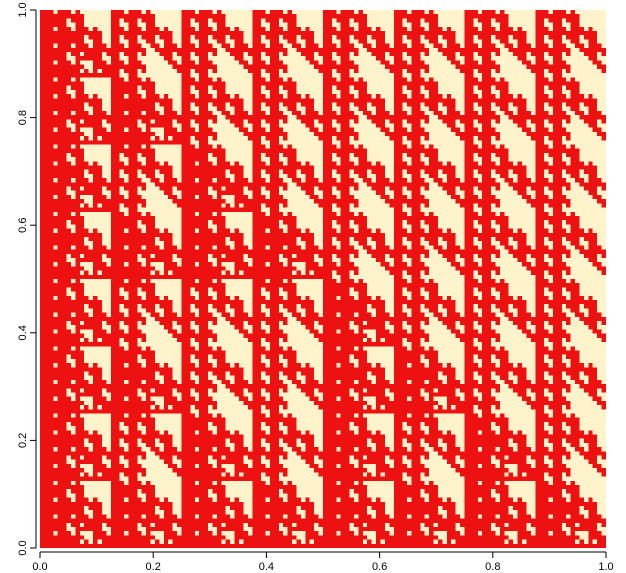 Image resolution: width=626 pixels, height=573 pixels. I want to click on x-tick-label: 0.2, so click(153, 567).